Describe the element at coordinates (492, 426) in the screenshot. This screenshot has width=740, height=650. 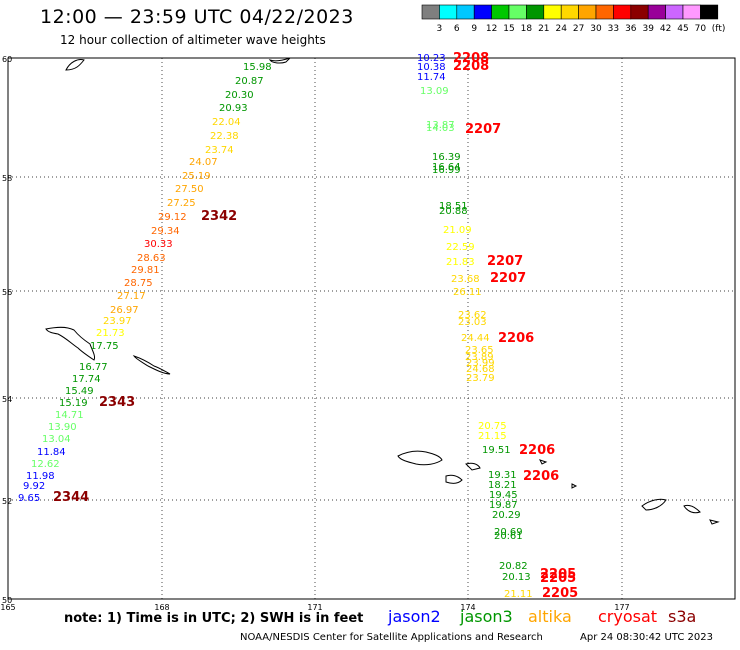
I see `wave-height-value: 20.75` at that location.